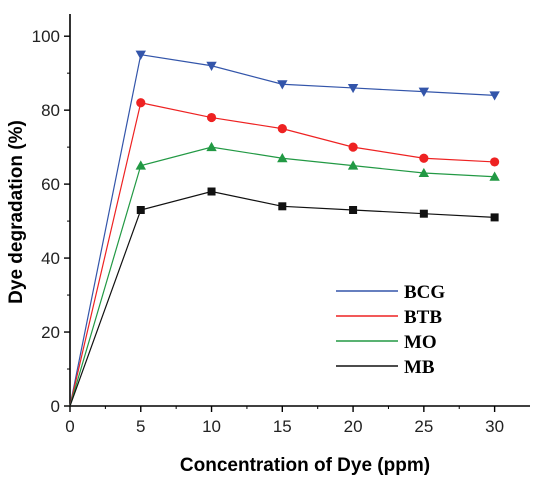 This screenshot has width=537, height=477. What do you see at coordinates (50, 184) in the screenshot?
I see `y-tick-label: 60` at bounding box center [50, 184].